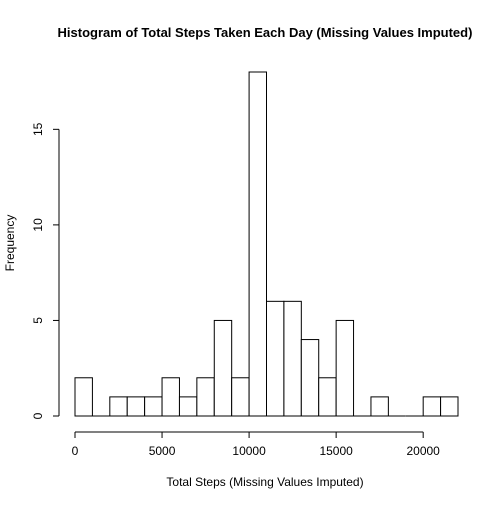 This screenshot has width=504, height=509. I want to click on x-axis: 0 5000 10000 15000 20000, so click(256, 444).